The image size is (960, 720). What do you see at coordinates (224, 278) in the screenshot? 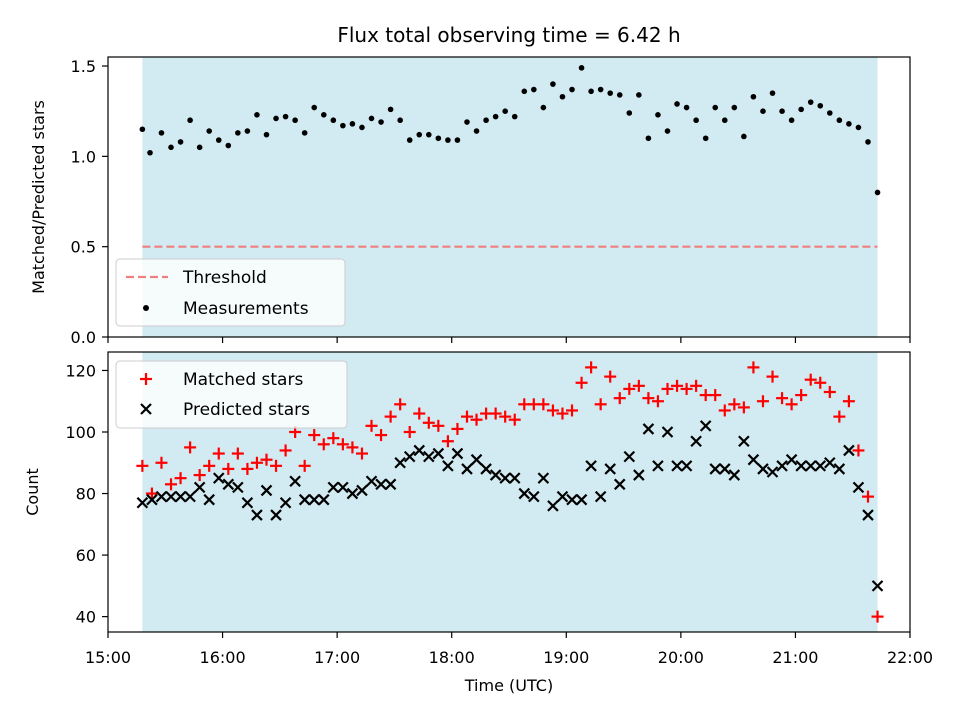
I see `top-legend-label-threshold: Threshold` at bounding box center [224, 278].